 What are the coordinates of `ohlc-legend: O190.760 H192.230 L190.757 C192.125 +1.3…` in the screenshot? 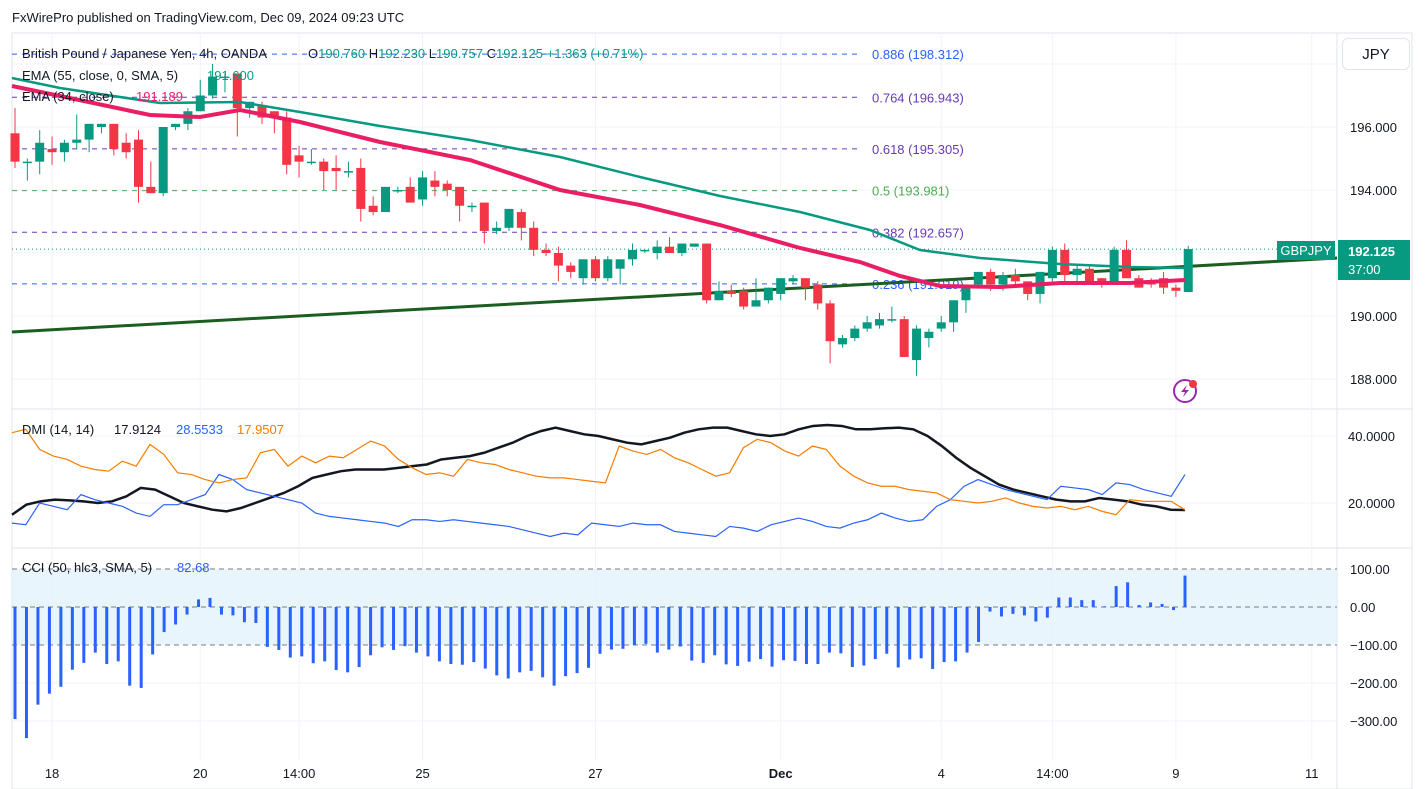 It's located at (476, 53).